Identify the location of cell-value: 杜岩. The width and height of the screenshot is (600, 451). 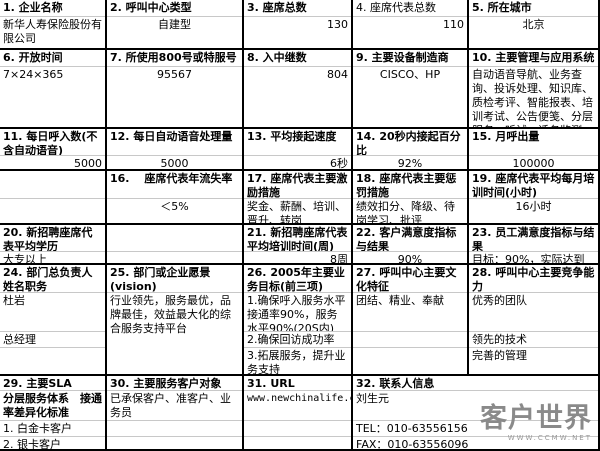
(52, 312).